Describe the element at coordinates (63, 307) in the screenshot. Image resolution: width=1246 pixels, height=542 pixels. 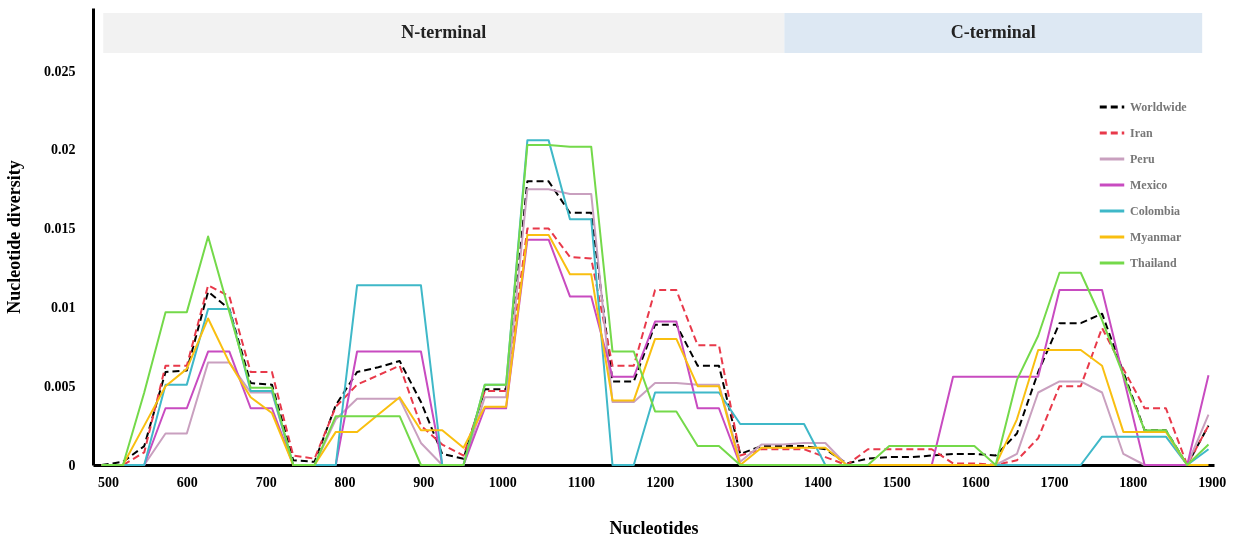
I see `y-tick-label: 0.01` at that location.